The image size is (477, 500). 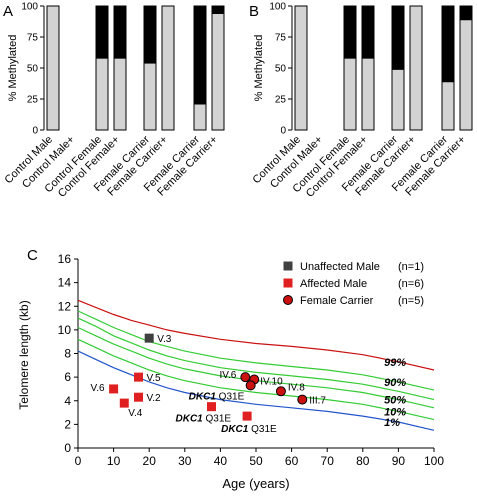 I want to click on panel-c-percentile-label: 10%, so click(x=395, y=412).